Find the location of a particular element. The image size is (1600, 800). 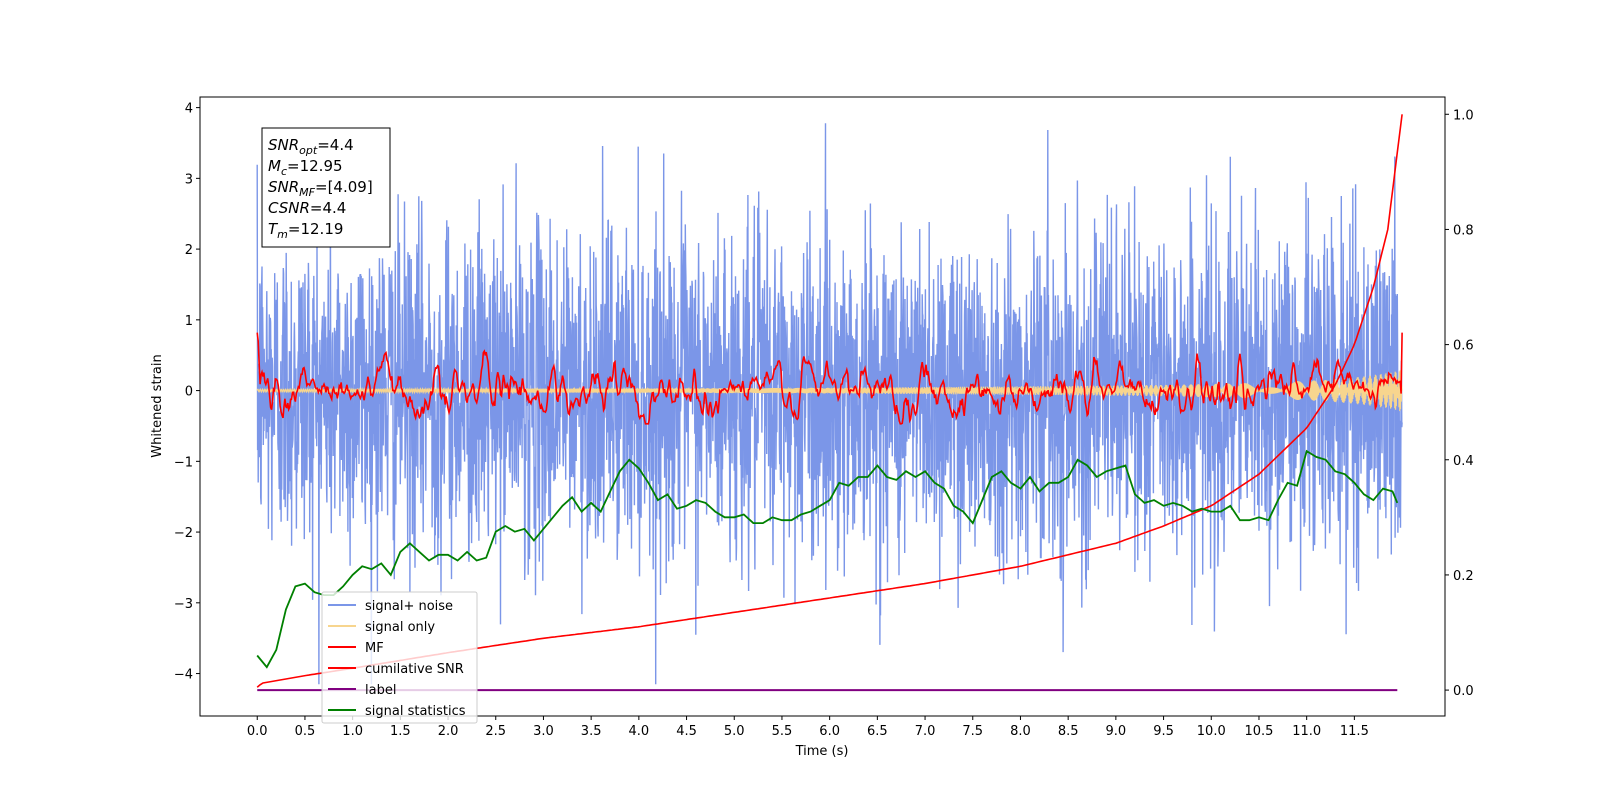

x-tick-label: 6.0 is located at coordinates (829, 731).